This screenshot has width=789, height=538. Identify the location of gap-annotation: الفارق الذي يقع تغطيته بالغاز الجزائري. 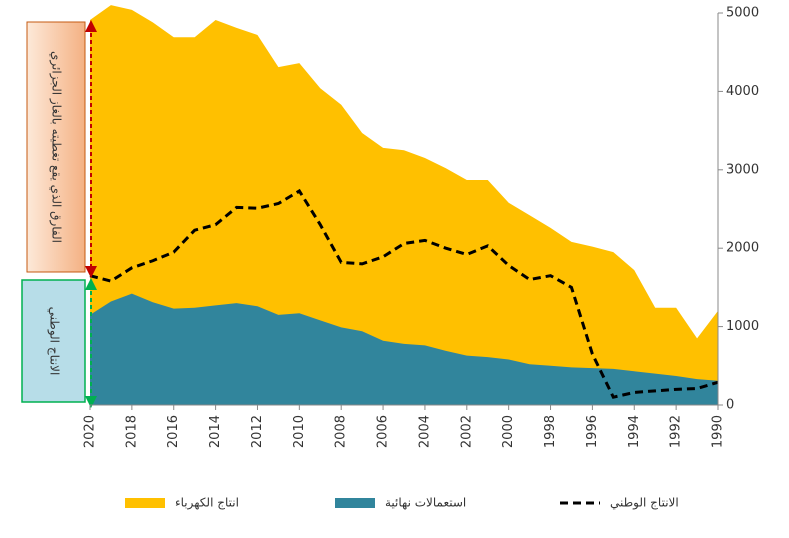
(56, 147).